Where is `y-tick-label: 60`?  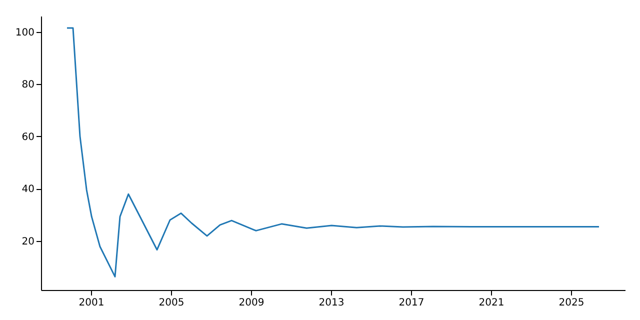
y-tick-label: 60 is located at coordinates (28, 137).